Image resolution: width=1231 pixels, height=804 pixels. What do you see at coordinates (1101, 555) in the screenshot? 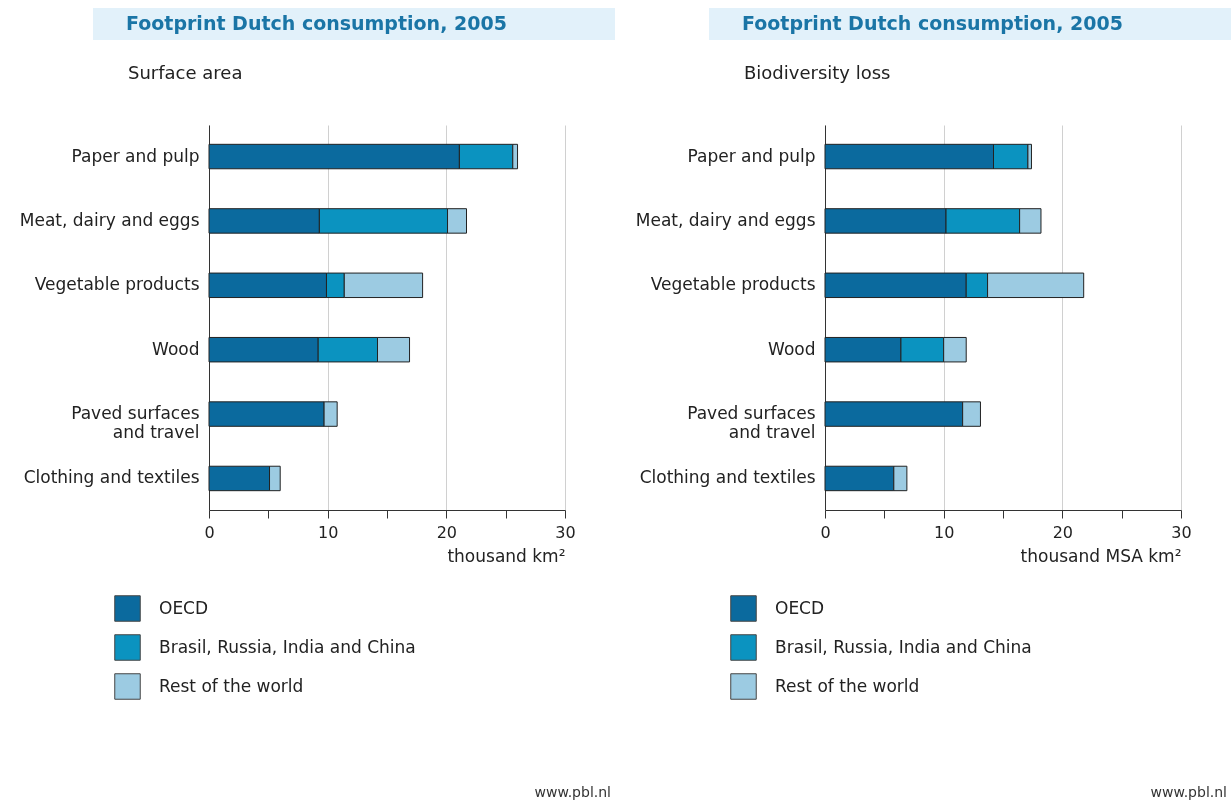
I see `x-axis-title: thousand MSA km²` at bounding box center [1101, 555].